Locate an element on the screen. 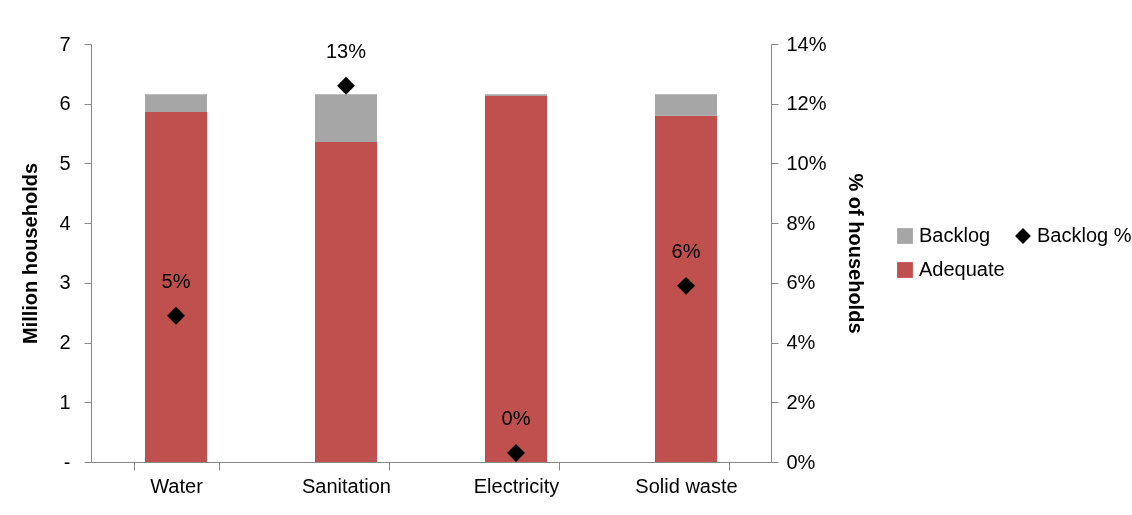 The height and width of the screenshot is (515, 1132). y-tick-label: 3 is located at coordinates (65, 282).